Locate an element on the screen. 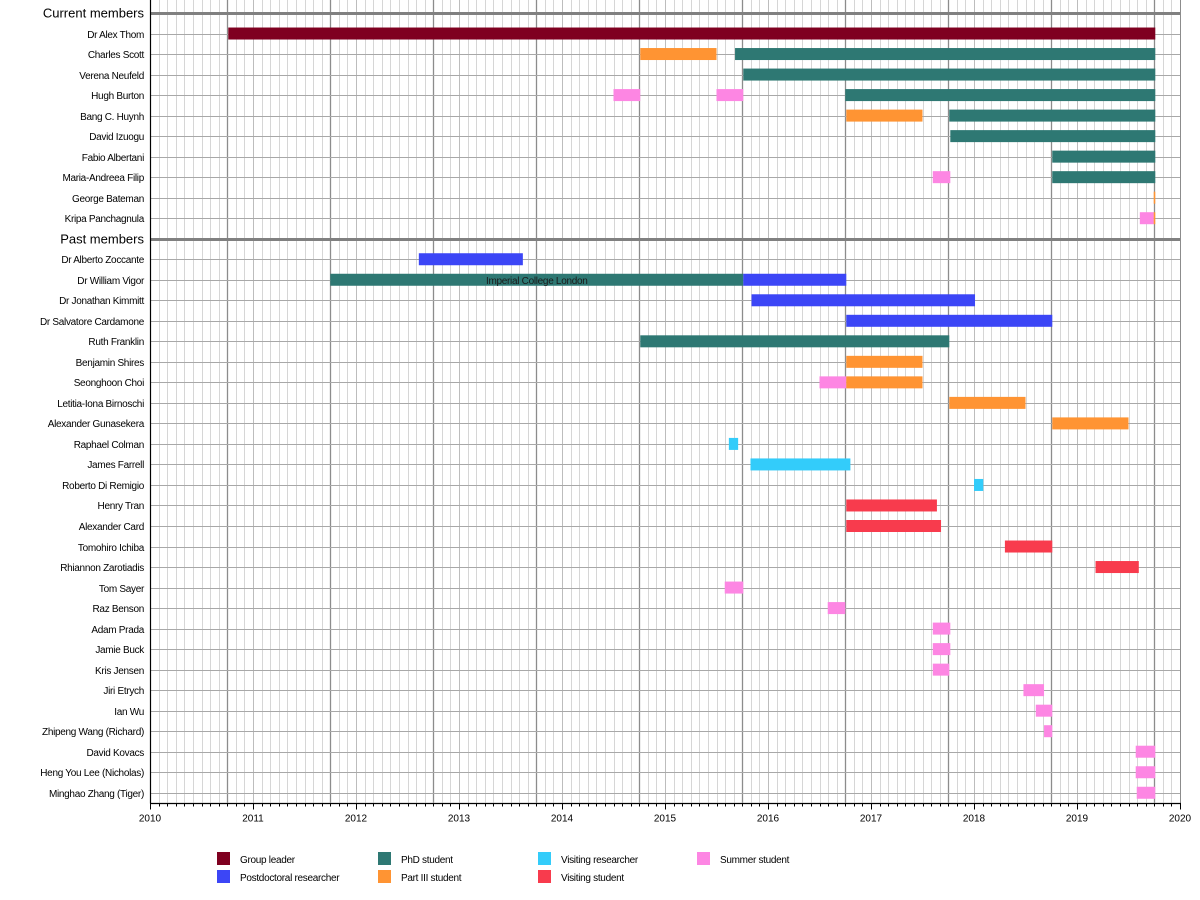 Image resolution: width=1200 pixels, height=900 pixels. legend-label-phd: PhD student is located at coordinates (427, 860).